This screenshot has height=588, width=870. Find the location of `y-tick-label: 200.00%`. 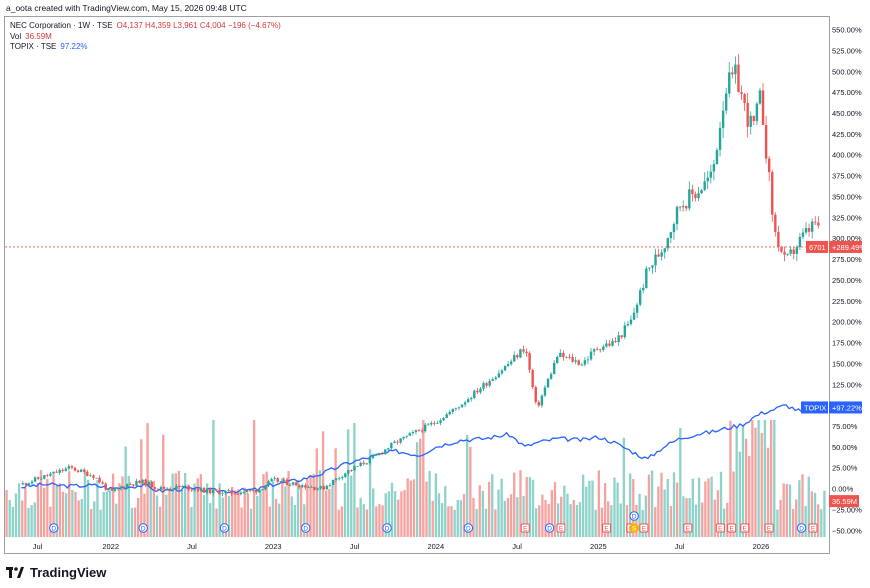

y-tick-label: 200.00% is located at coordinates (847, 322).